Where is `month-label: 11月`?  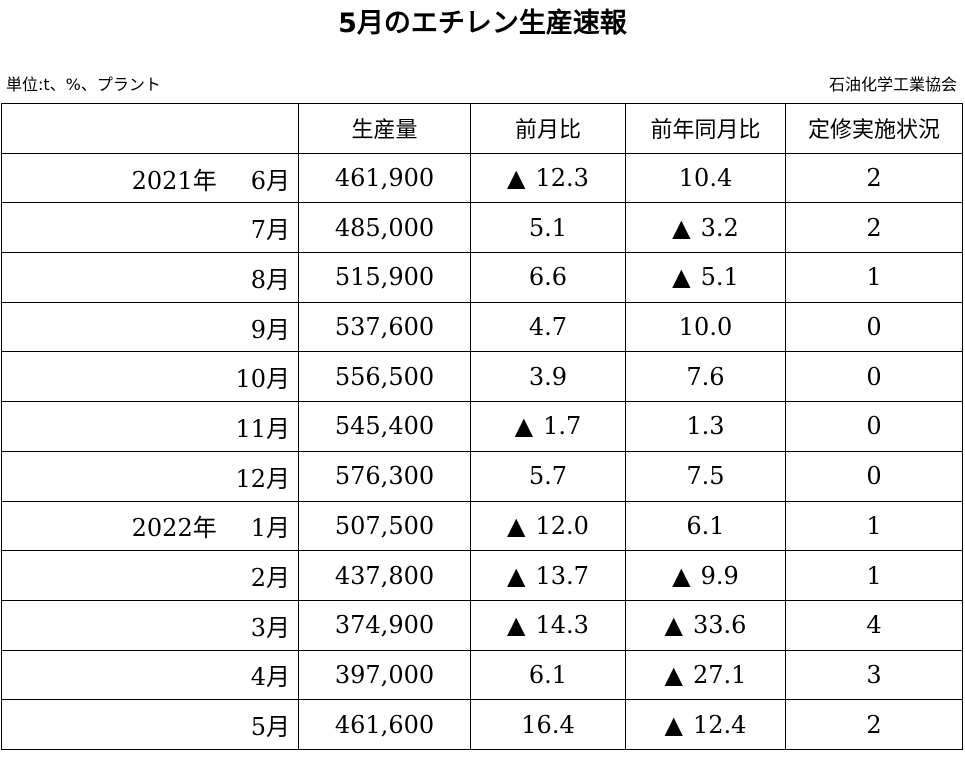 month-label: 11月 is located at coordinates (262, 428).